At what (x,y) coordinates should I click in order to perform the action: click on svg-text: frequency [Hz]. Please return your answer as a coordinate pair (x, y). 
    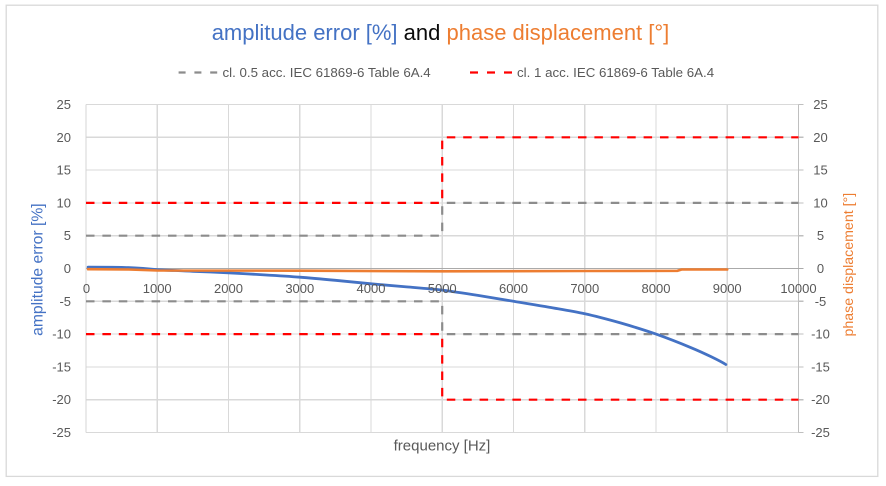
    Looking at the image, I should click on (442, 446).